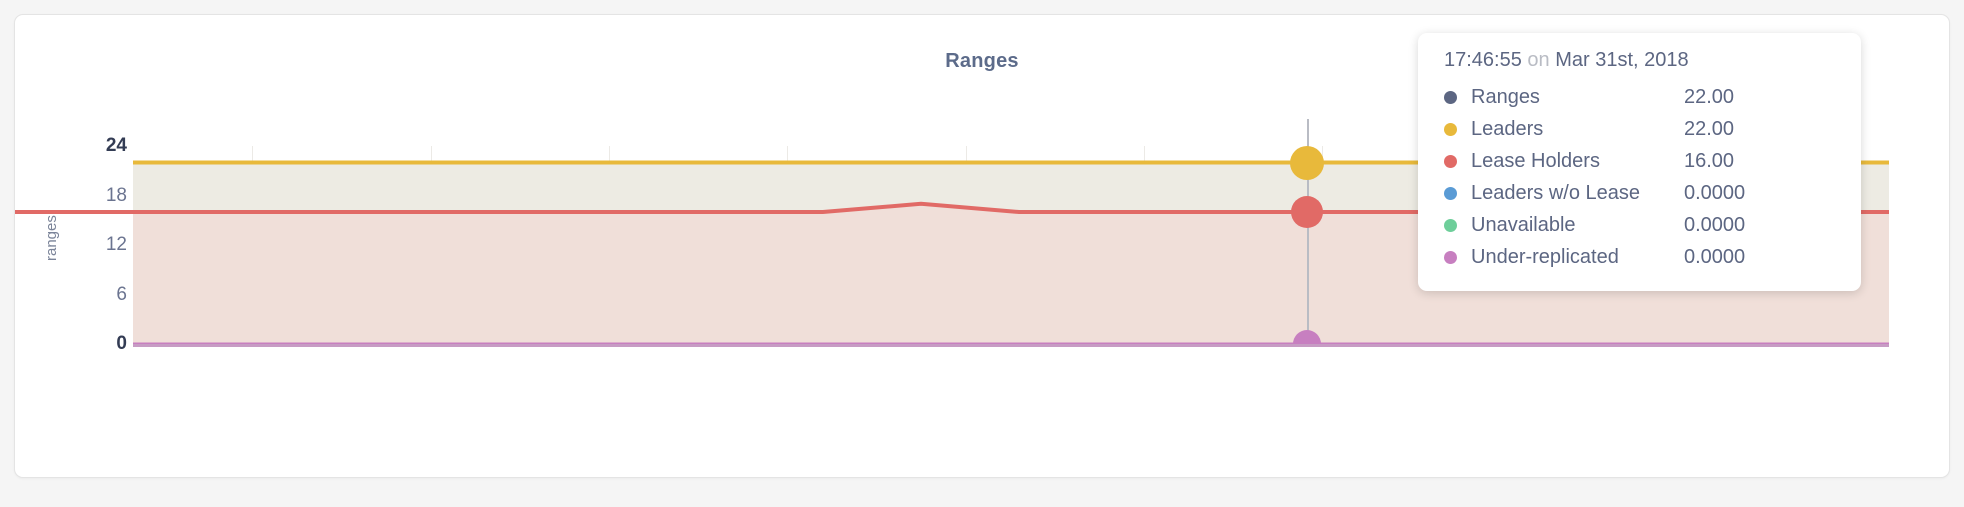 Image resolution: width=1964 pixels, height=507 pixels. Describe the element at coordinates (101, 261) in the screenshot. I see `y-axis-ticks: 24 18 12 6 0` at that location.